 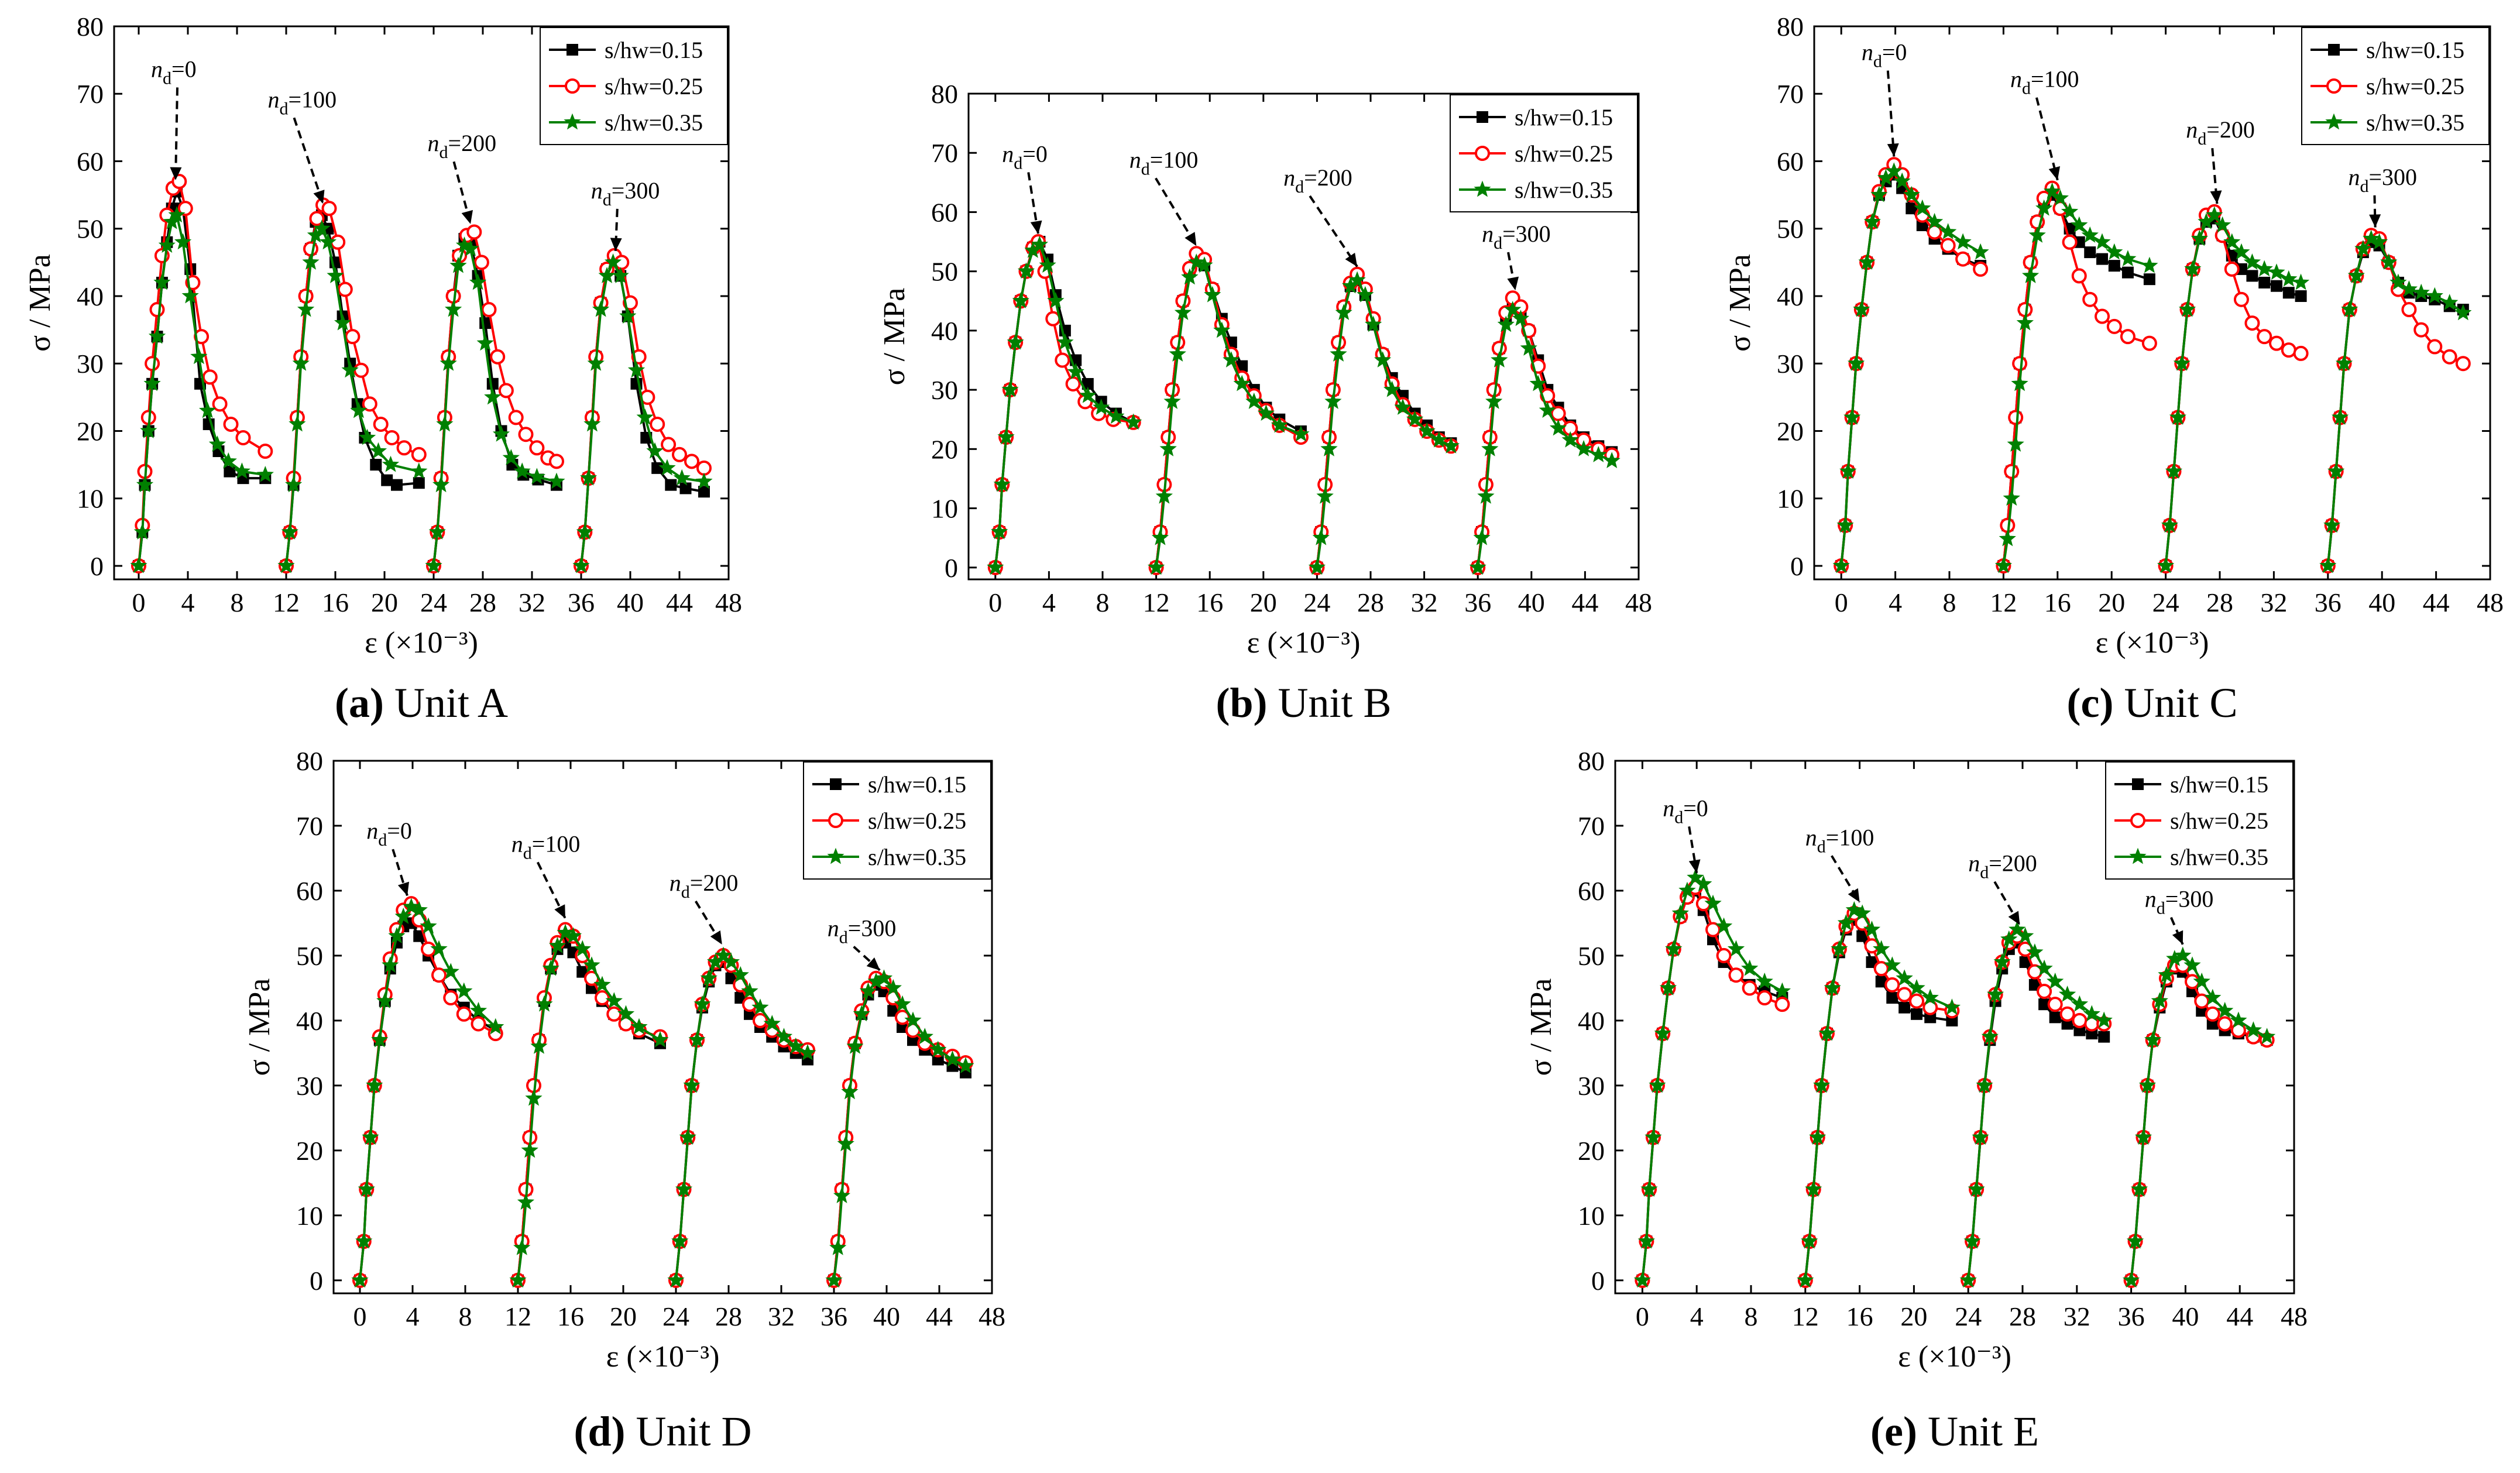 I want to click on series-line, so click(x=1545, y=432).